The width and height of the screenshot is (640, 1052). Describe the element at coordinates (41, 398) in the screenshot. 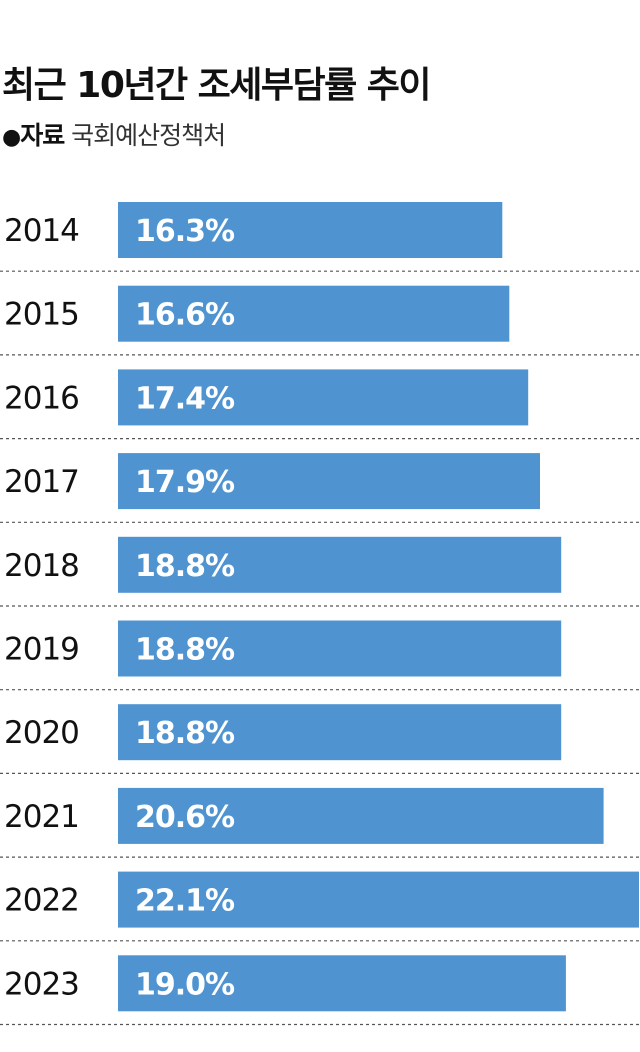

I see `category-label-2016: 2016` at that location.